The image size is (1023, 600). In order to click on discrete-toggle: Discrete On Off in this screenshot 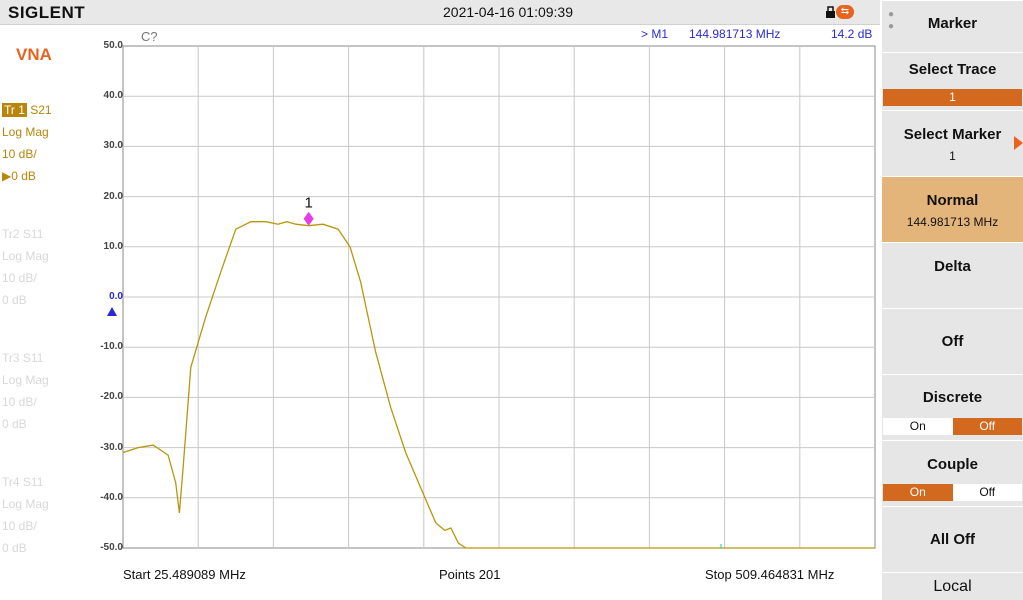, I will do `click(952, 407)`.